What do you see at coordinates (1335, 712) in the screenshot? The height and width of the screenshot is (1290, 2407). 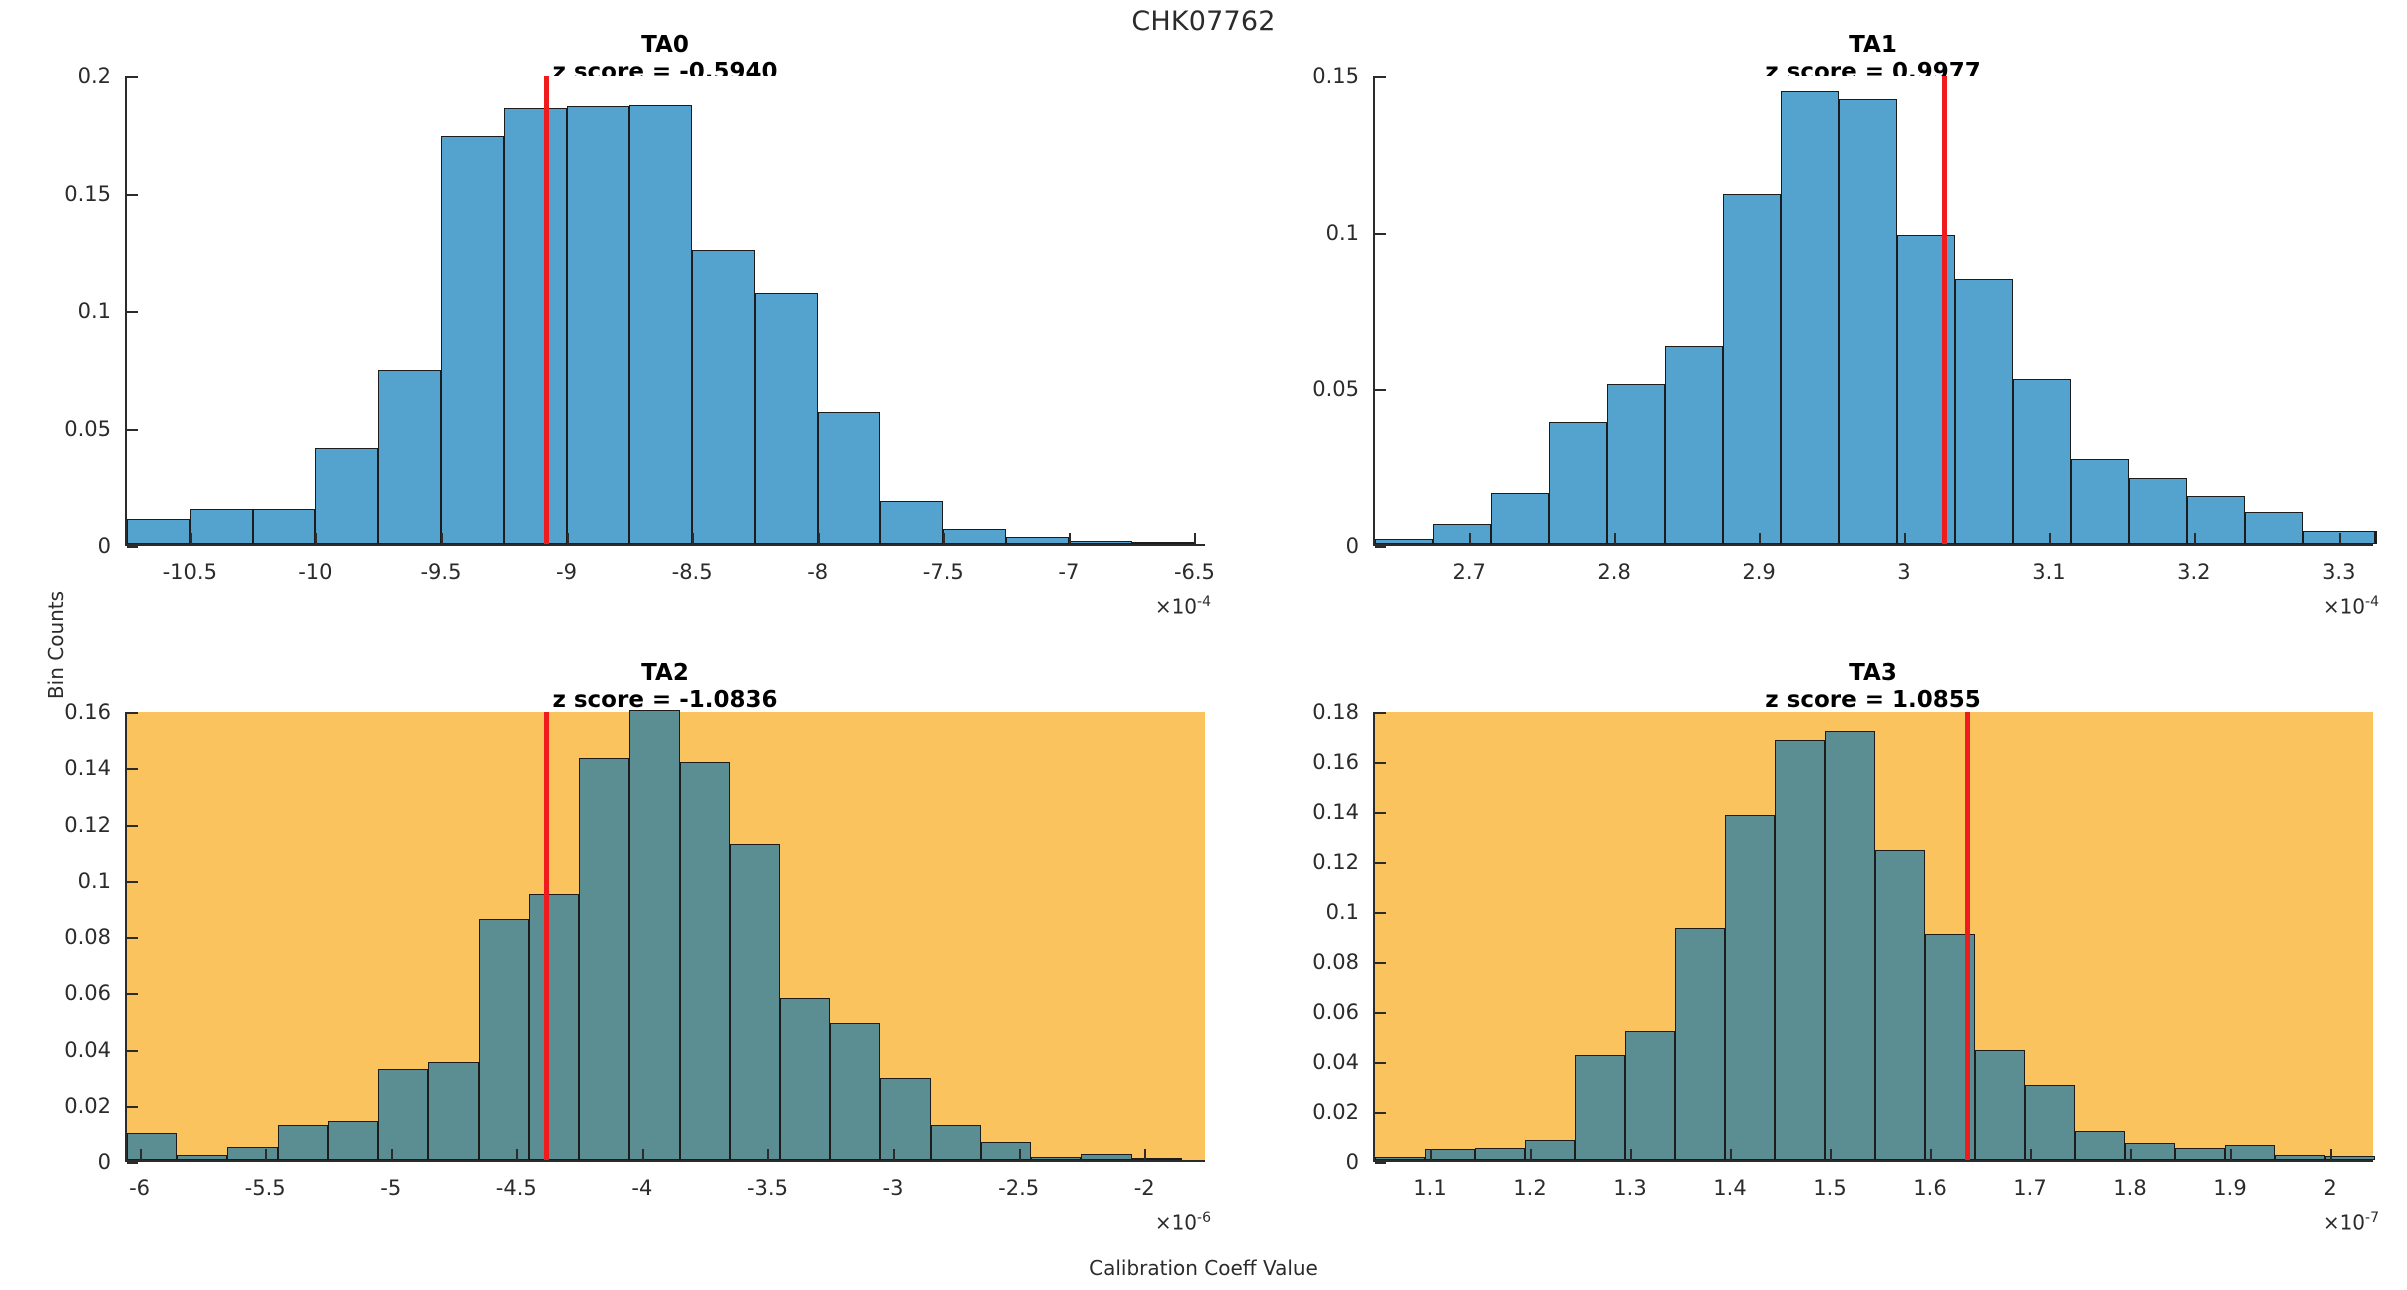 I see `y-tick-label: 0.18` at bounding box center [1335, 712].